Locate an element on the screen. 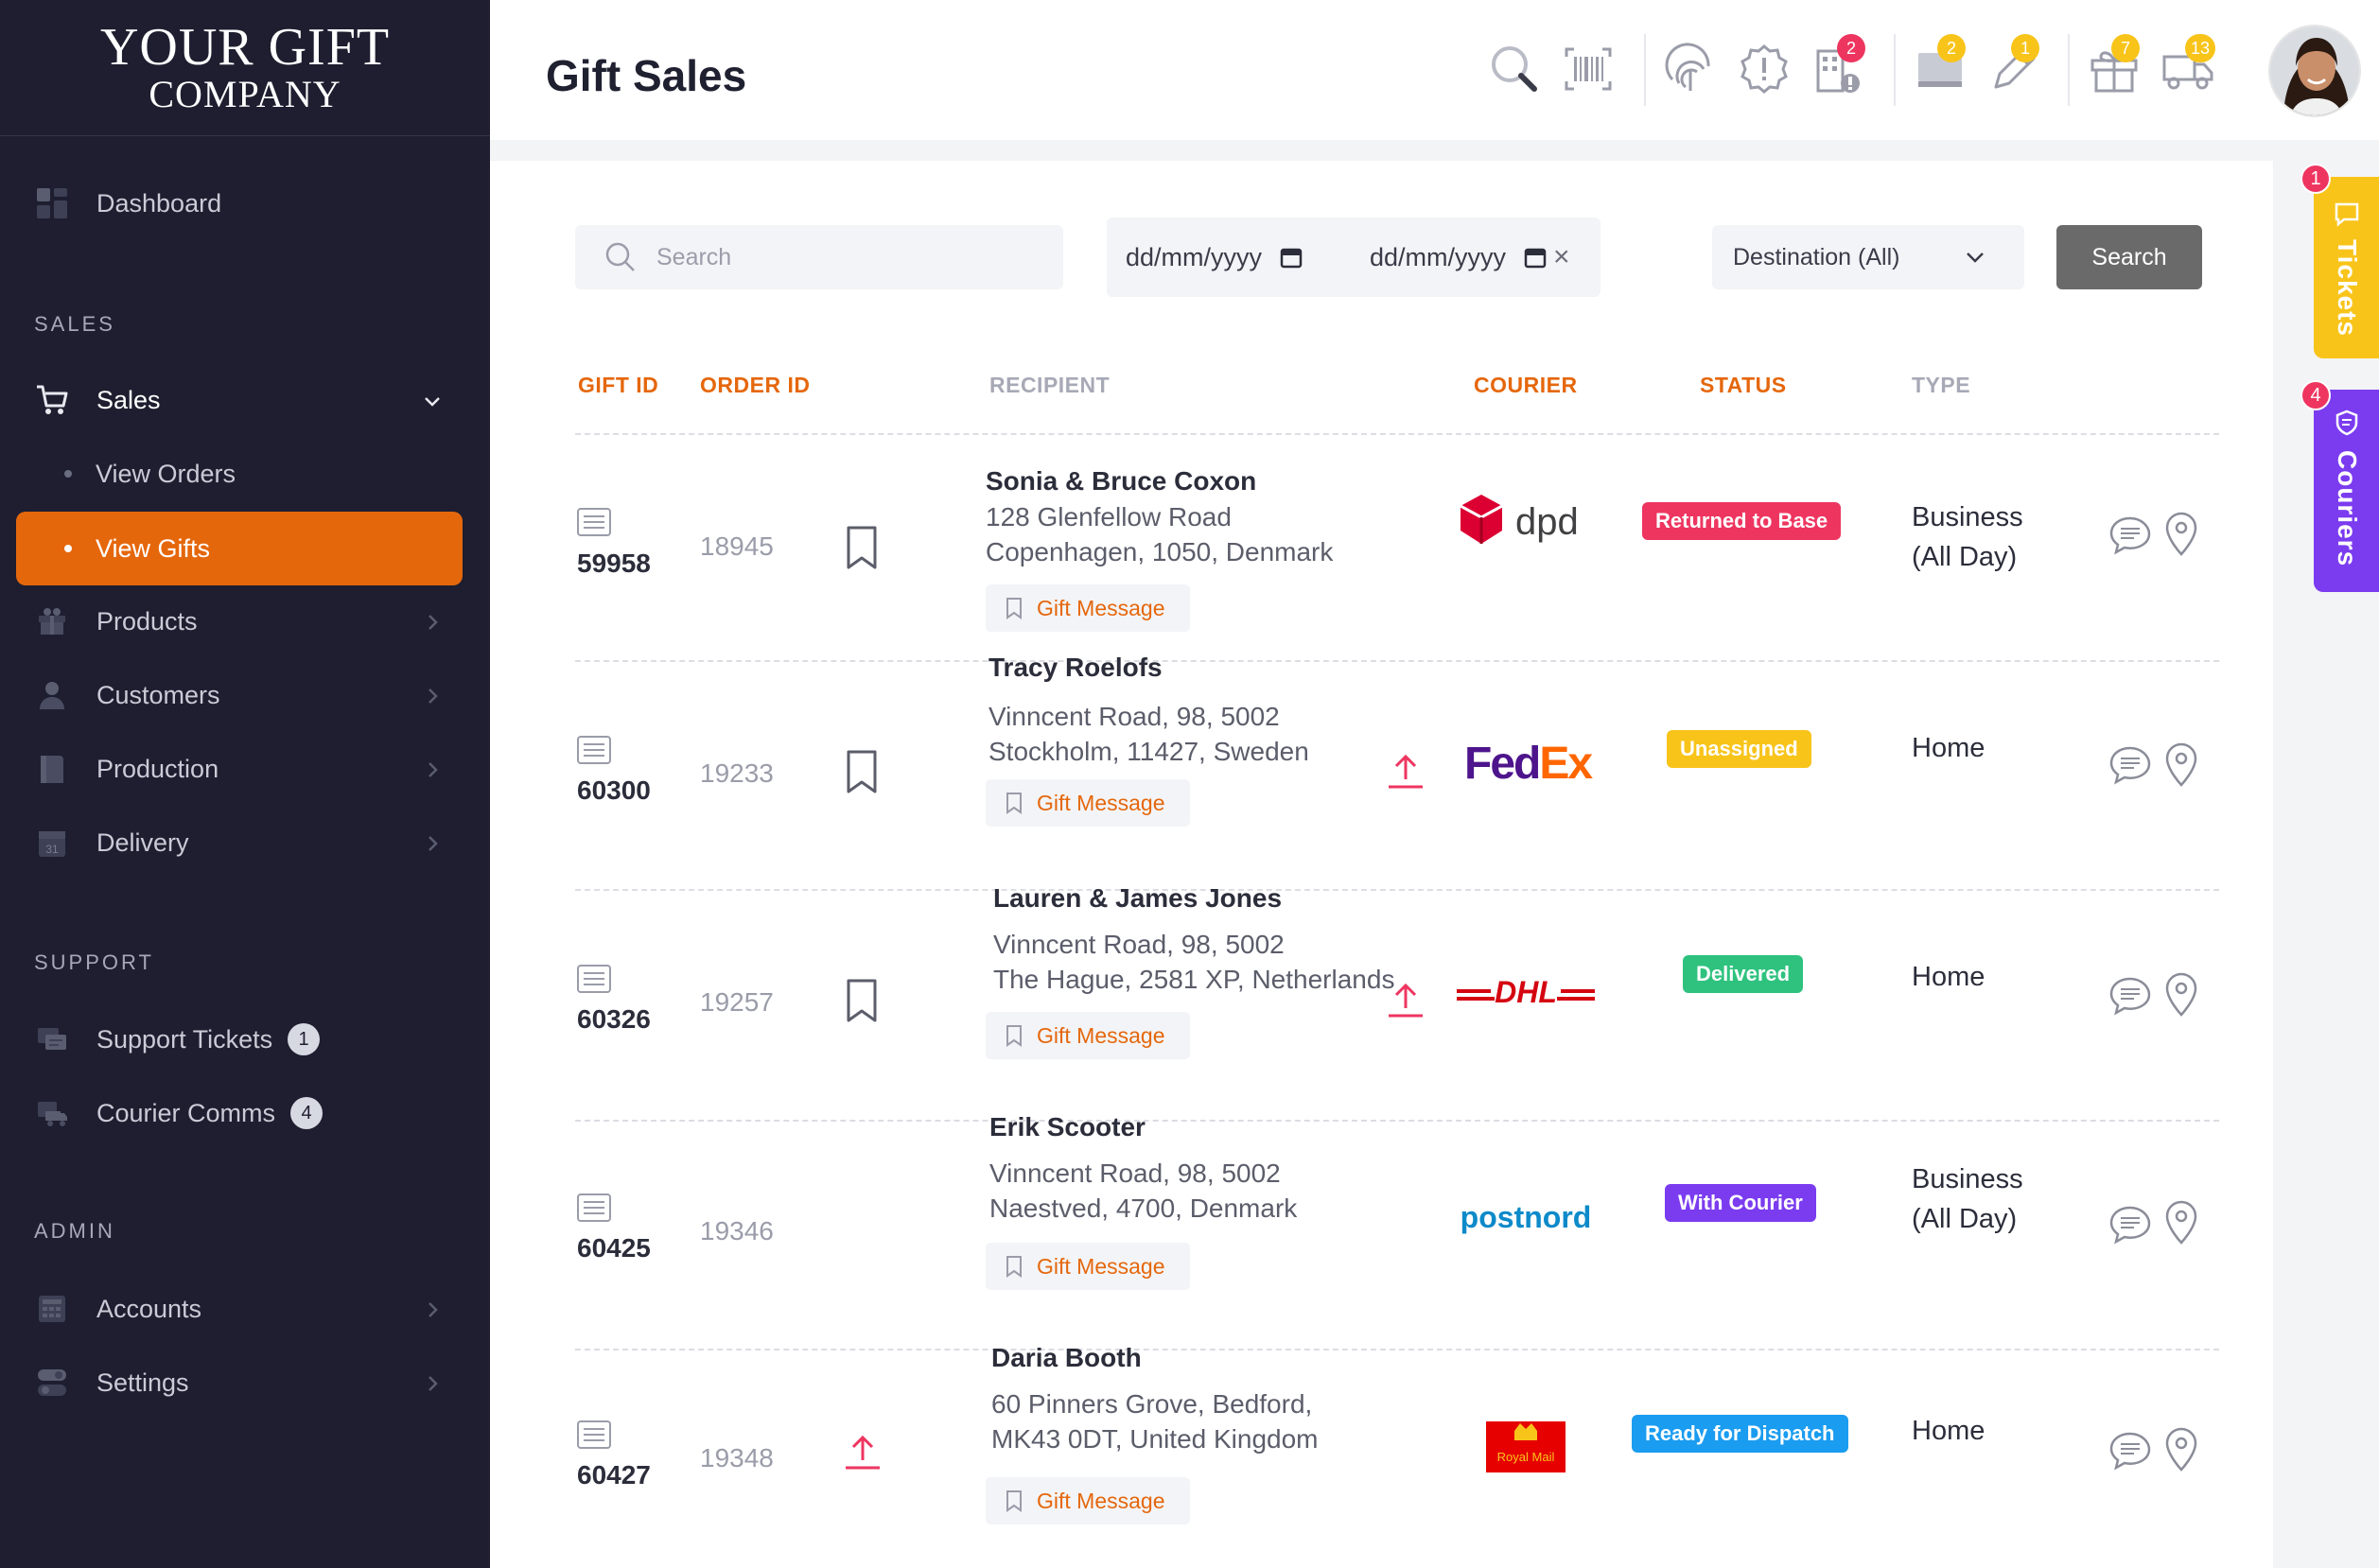  nav-settings: Settings is located at coordinates (245, 1383).